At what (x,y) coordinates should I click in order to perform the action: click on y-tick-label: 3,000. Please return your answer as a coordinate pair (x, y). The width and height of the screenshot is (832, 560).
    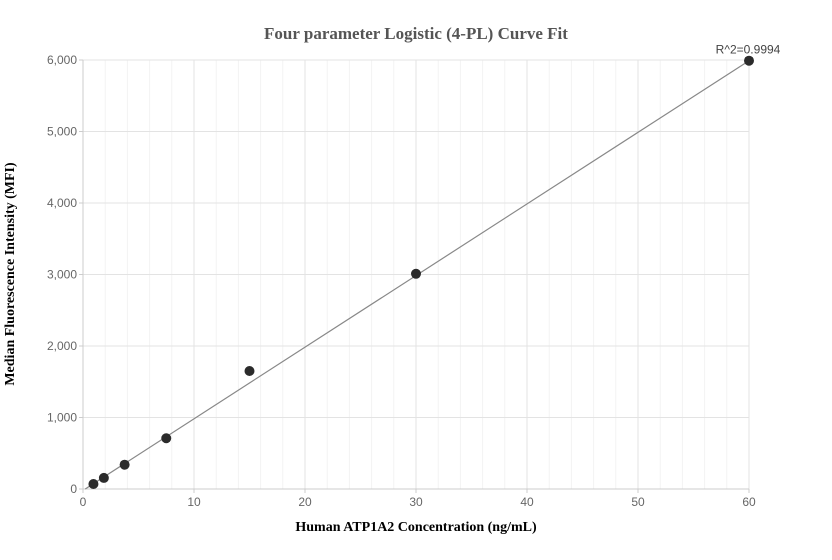
    Looking at the image, I should click on (62, 275).